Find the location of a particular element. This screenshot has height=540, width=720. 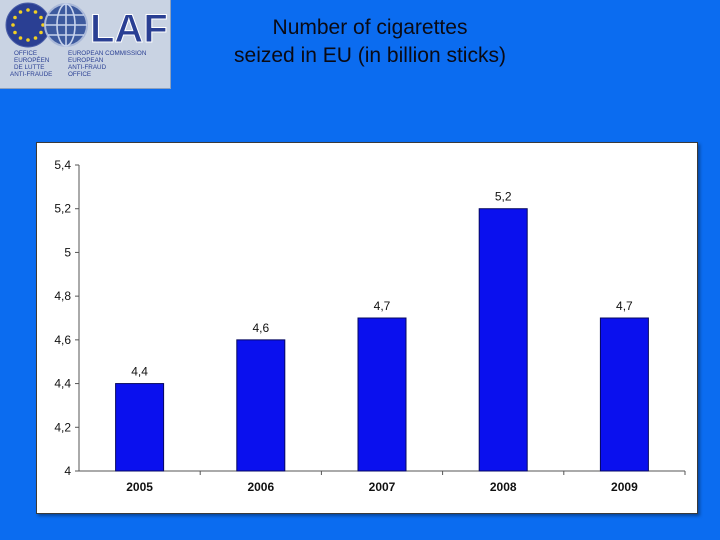

eu-stars-icon is located at coordinates (28, 25).